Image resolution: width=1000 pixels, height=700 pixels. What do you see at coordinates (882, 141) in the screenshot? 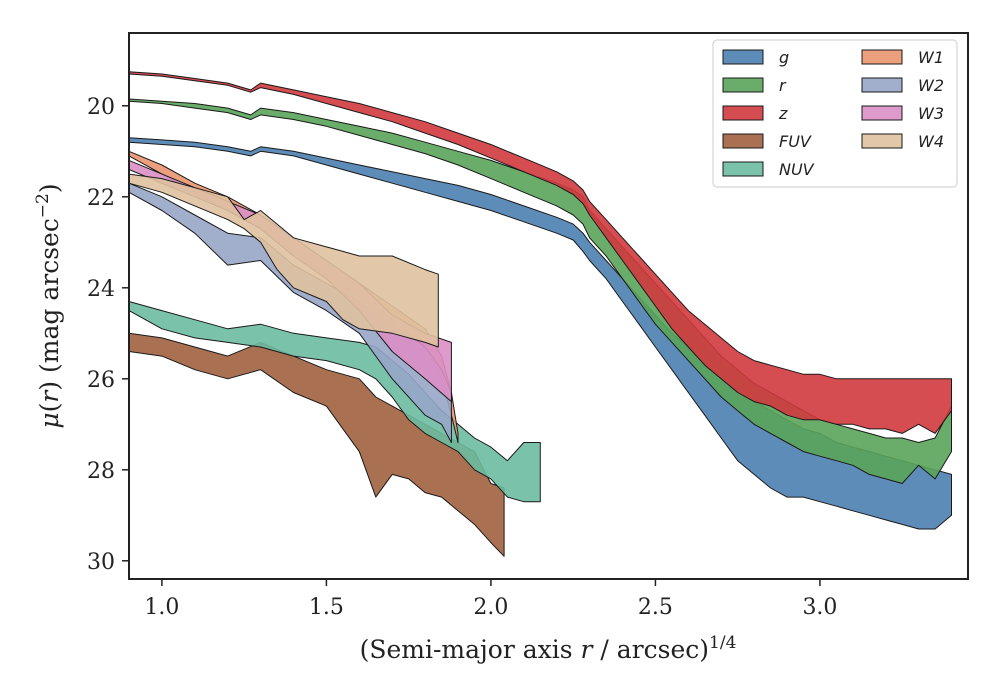
I see `legend-swatch-w4` at bounding box center [882, 141].